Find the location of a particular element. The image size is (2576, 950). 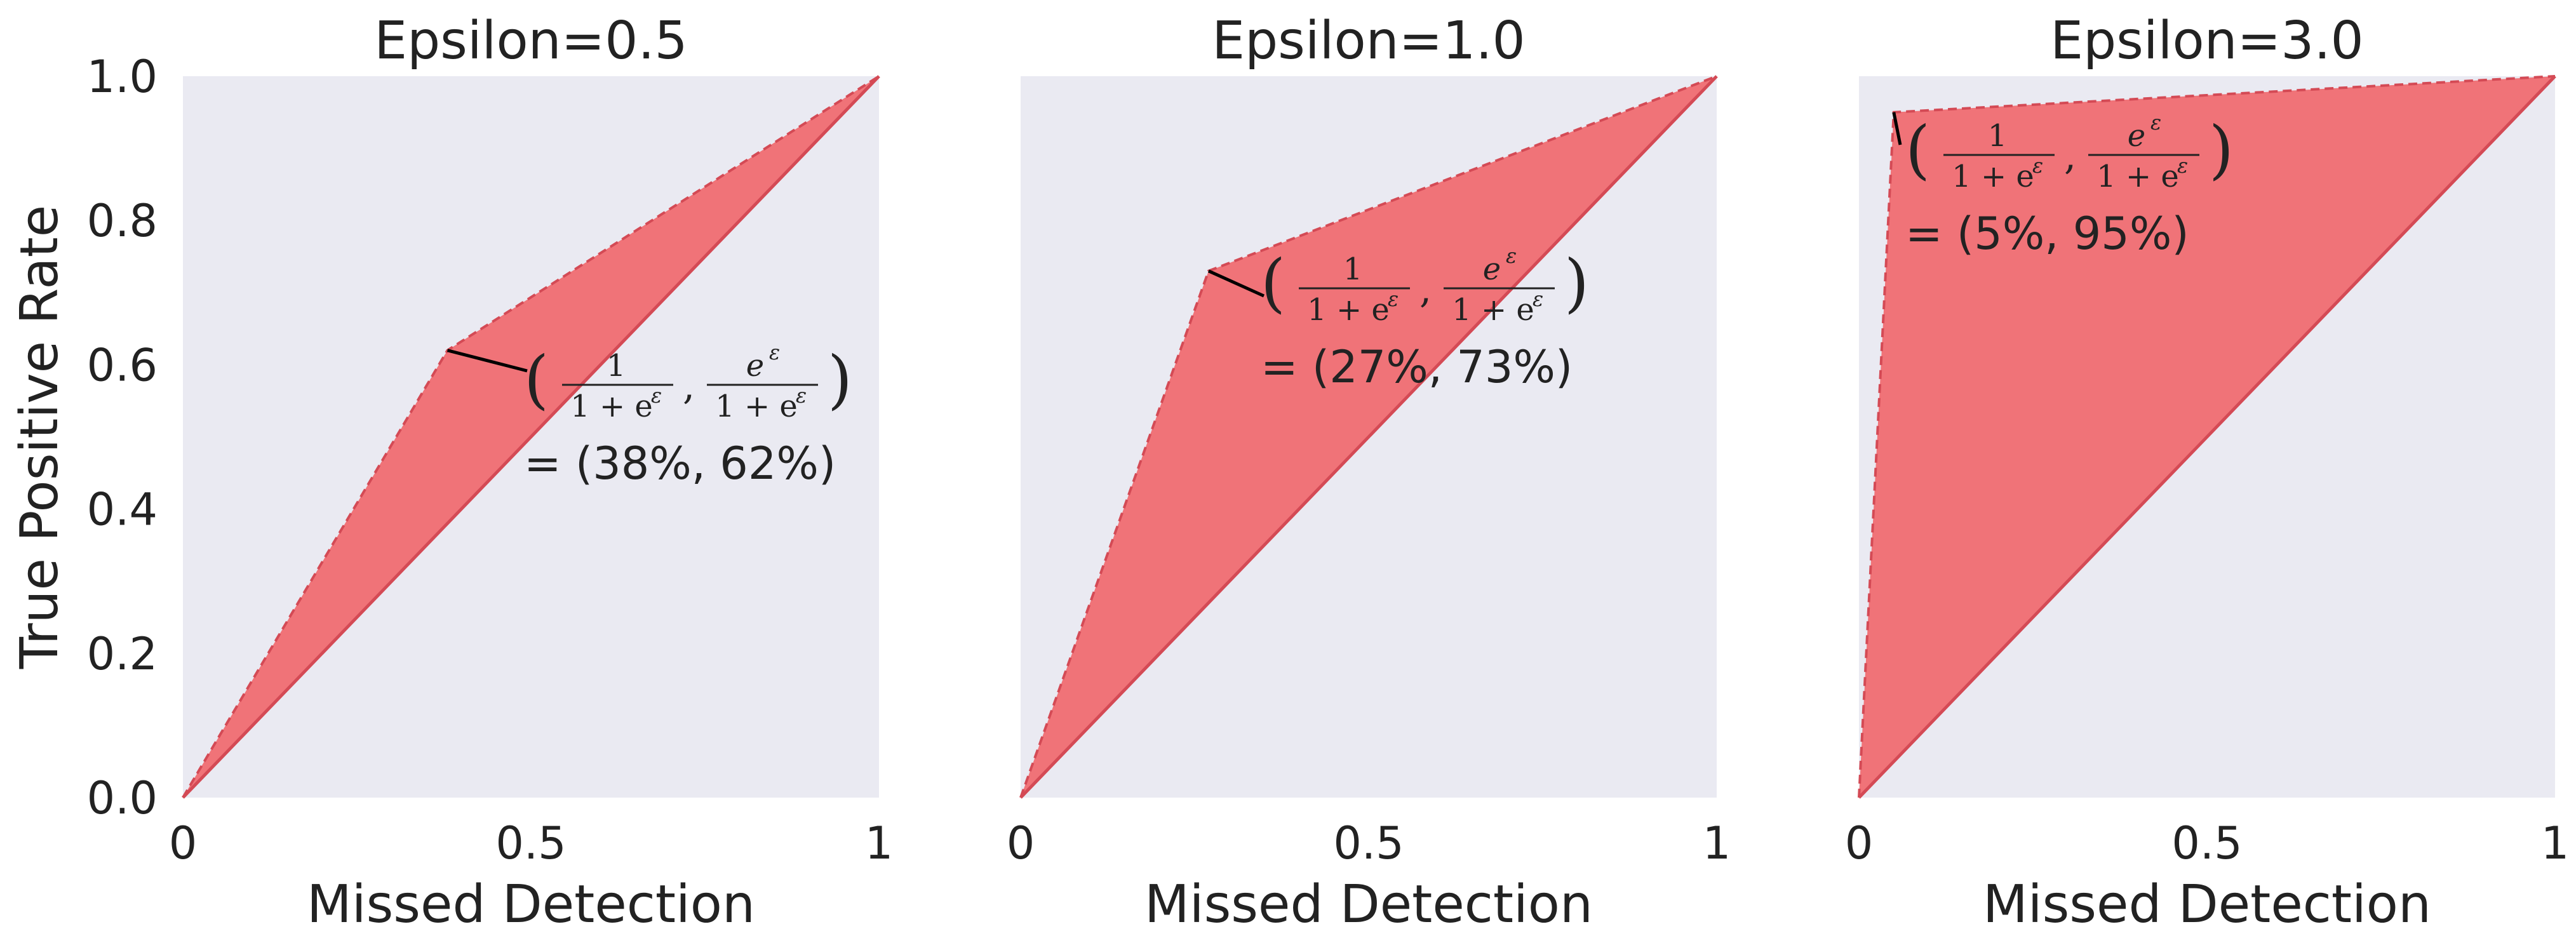

panel-title: Epsilon=0.5 is located at coordinates (530, 41).